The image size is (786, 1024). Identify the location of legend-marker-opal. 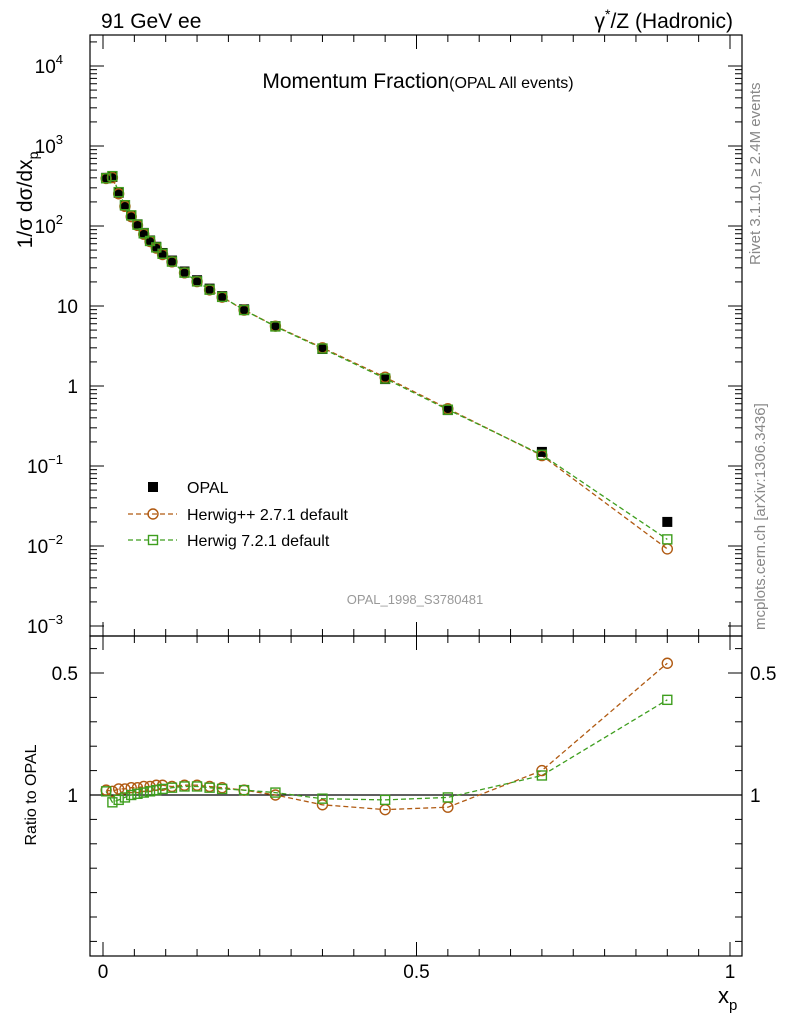
(153, 487).